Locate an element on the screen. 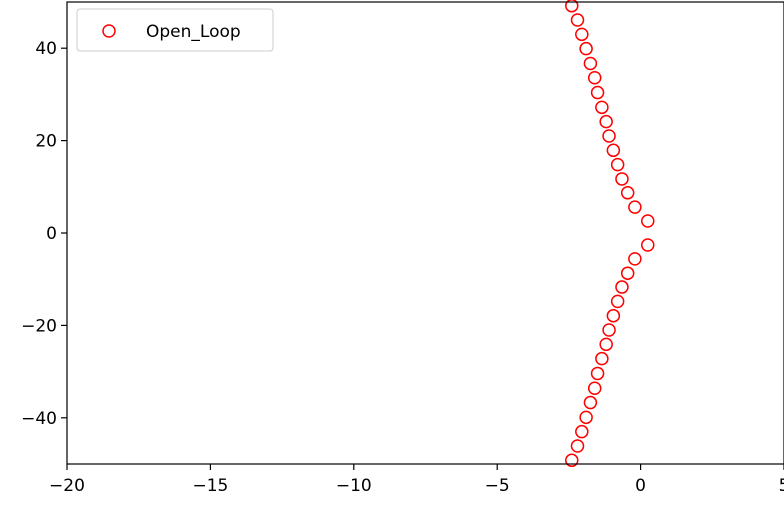  y-tick-label: 40 is located at coordinates (46, 49).